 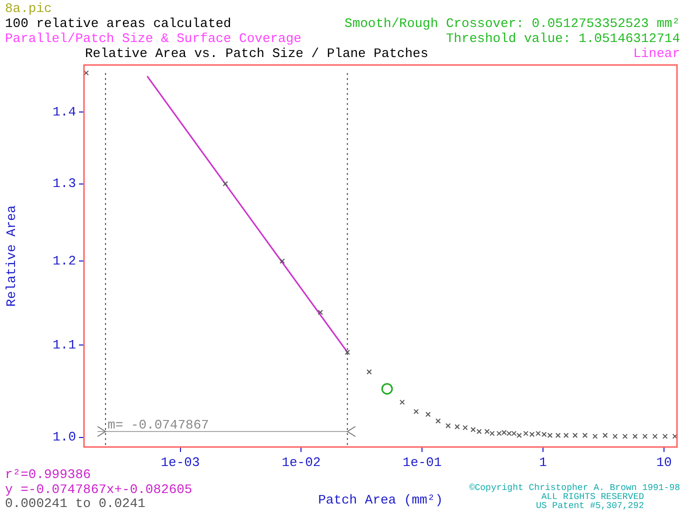 I want to click on text: 8a.pic, so click(x=28, y=8).